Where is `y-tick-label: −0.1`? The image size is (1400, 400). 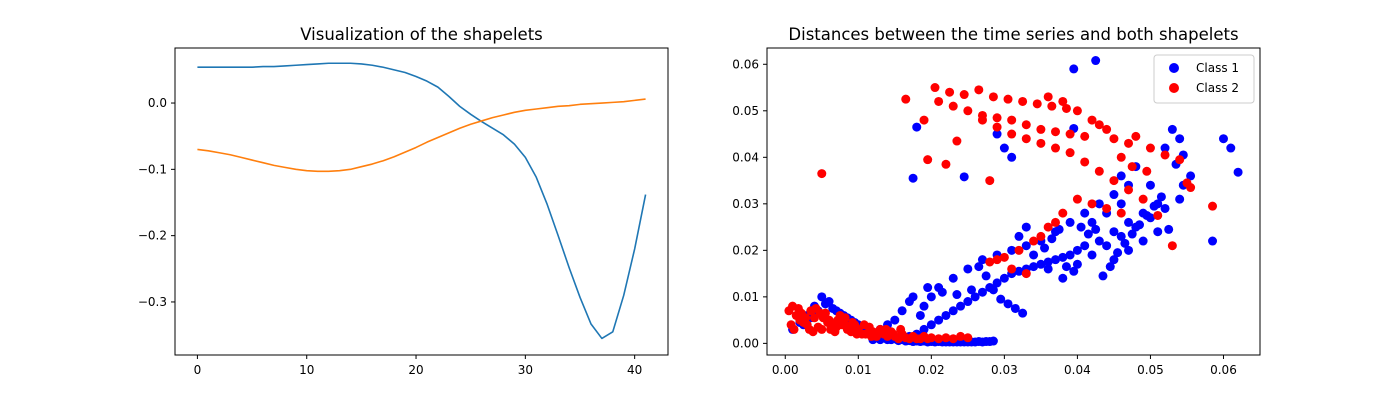
y-tick-label: −0.1 is located at coordinates (152, 169).